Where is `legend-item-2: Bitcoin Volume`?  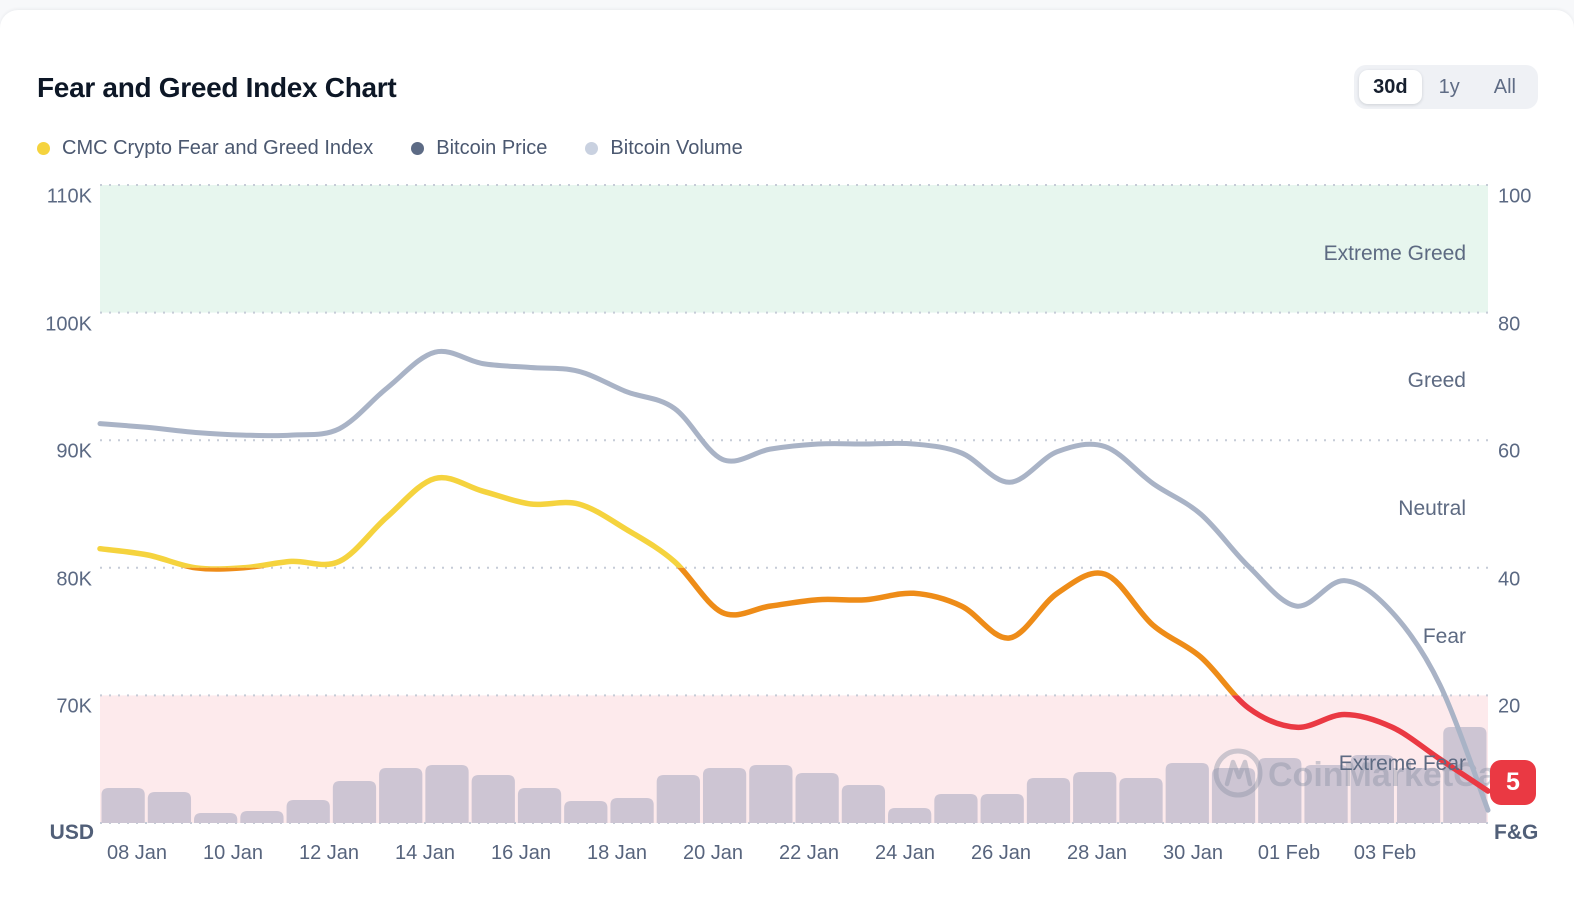 legend-item-2: Bitcoin Volume is located at coordinates (664, 148).